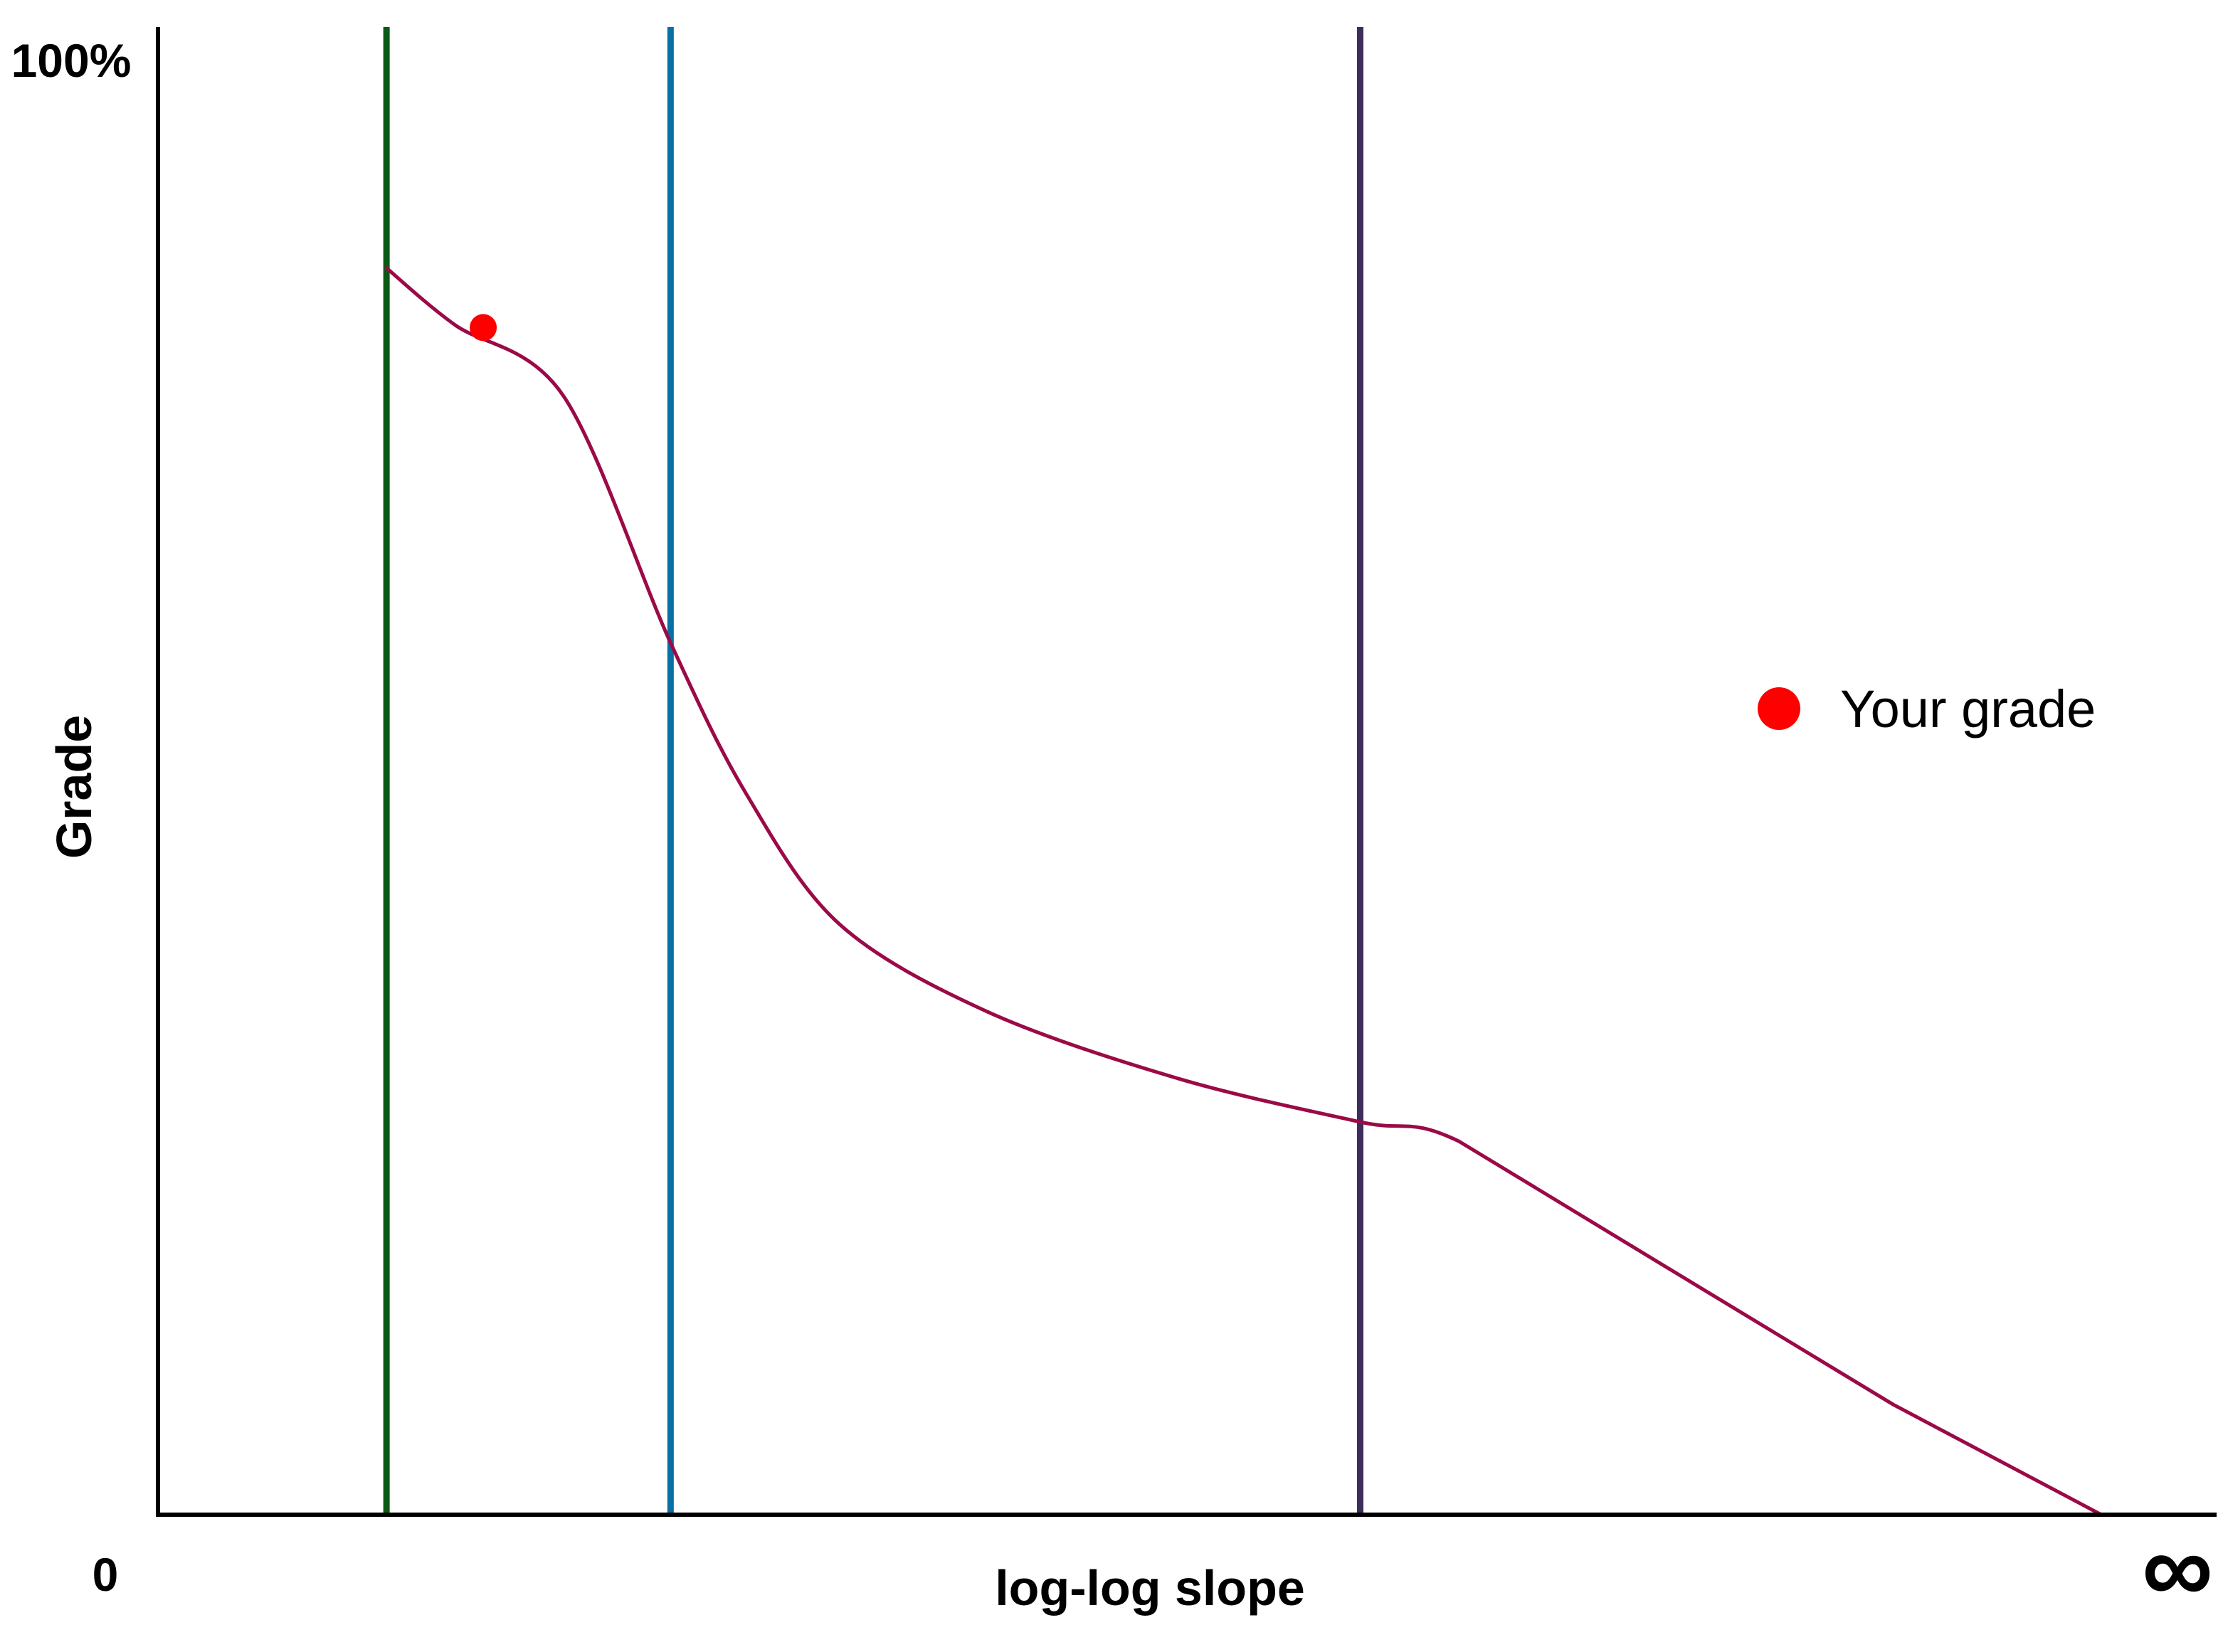  Describe the element at coordinates (1968, 708) in the screenshot. I see `legend-your-grade-label: Your grade` at that location.